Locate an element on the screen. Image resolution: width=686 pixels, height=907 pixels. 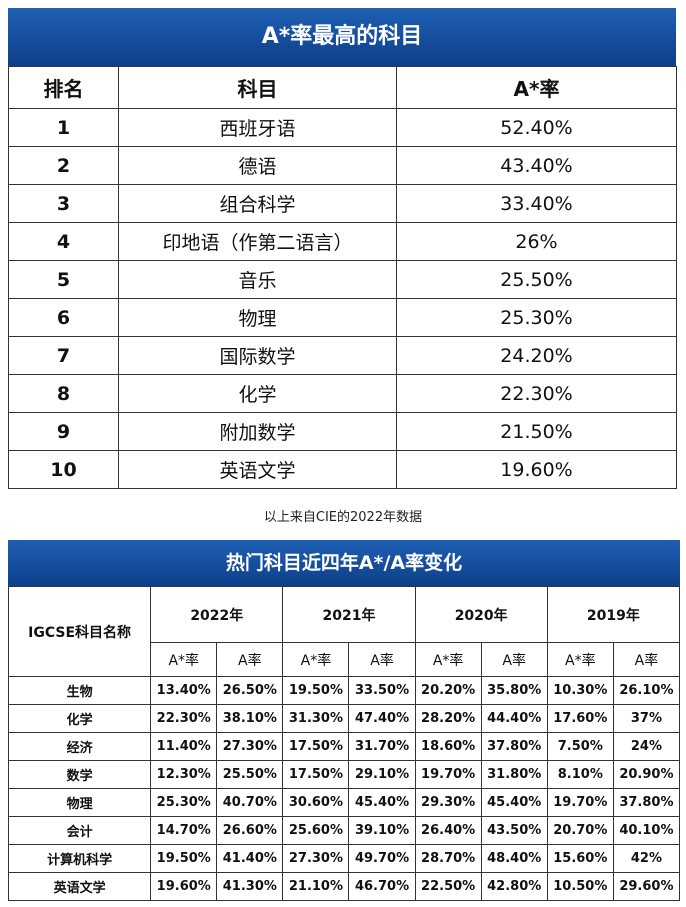
table-cell: 组合科学 is located at coordinates (257, 203).